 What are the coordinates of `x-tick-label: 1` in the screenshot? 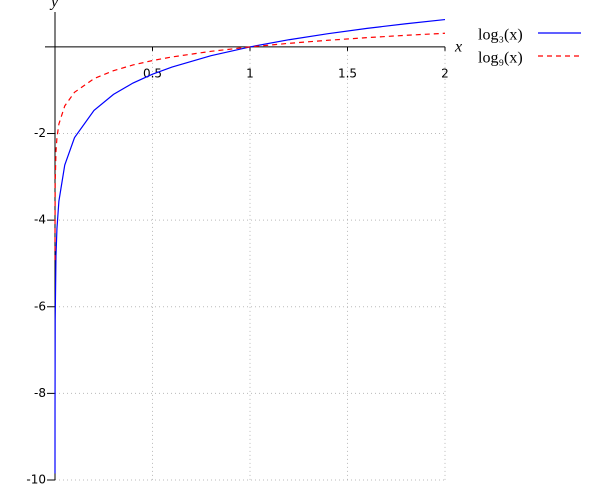 It's located at (250, 73).